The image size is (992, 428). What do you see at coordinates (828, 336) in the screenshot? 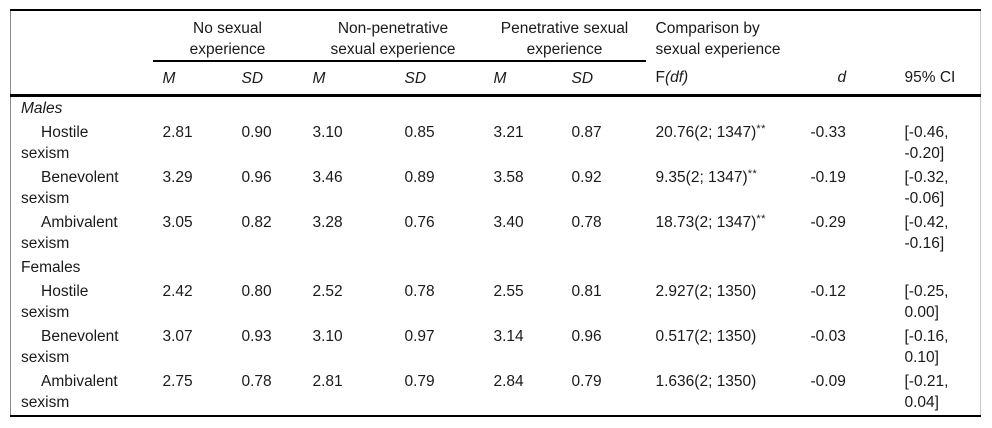
I see `cell-cohens-d: -0.03` at bounding box center [828, 336].